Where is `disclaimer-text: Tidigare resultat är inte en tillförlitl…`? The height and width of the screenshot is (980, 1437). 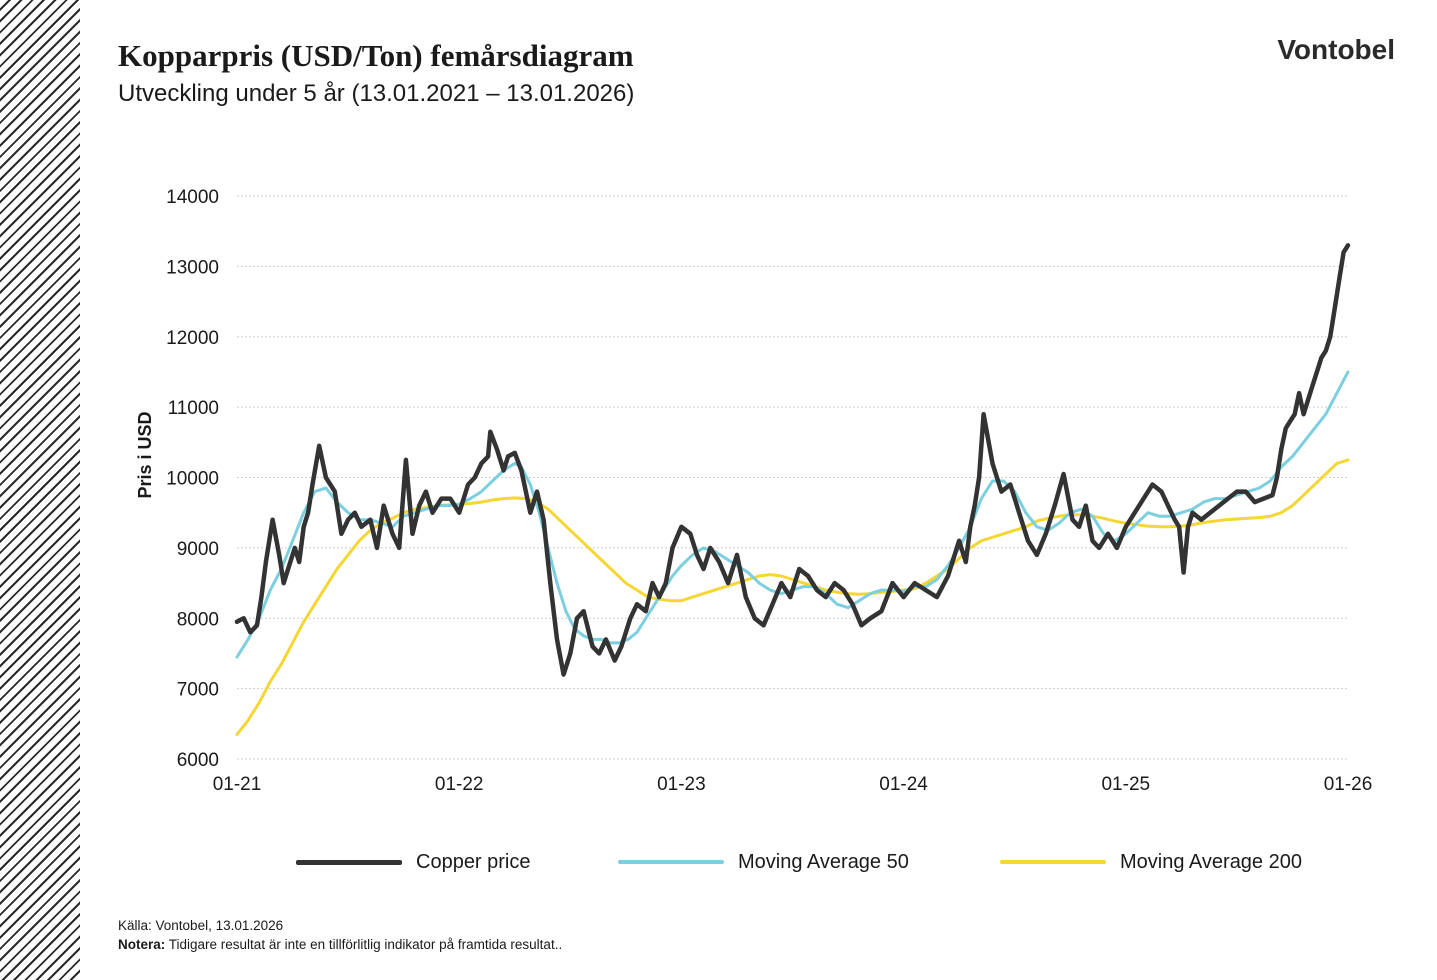
disclaimer-text: Tidigare resultat är inte en tillförlitl… is located at coordinates (364, 944).